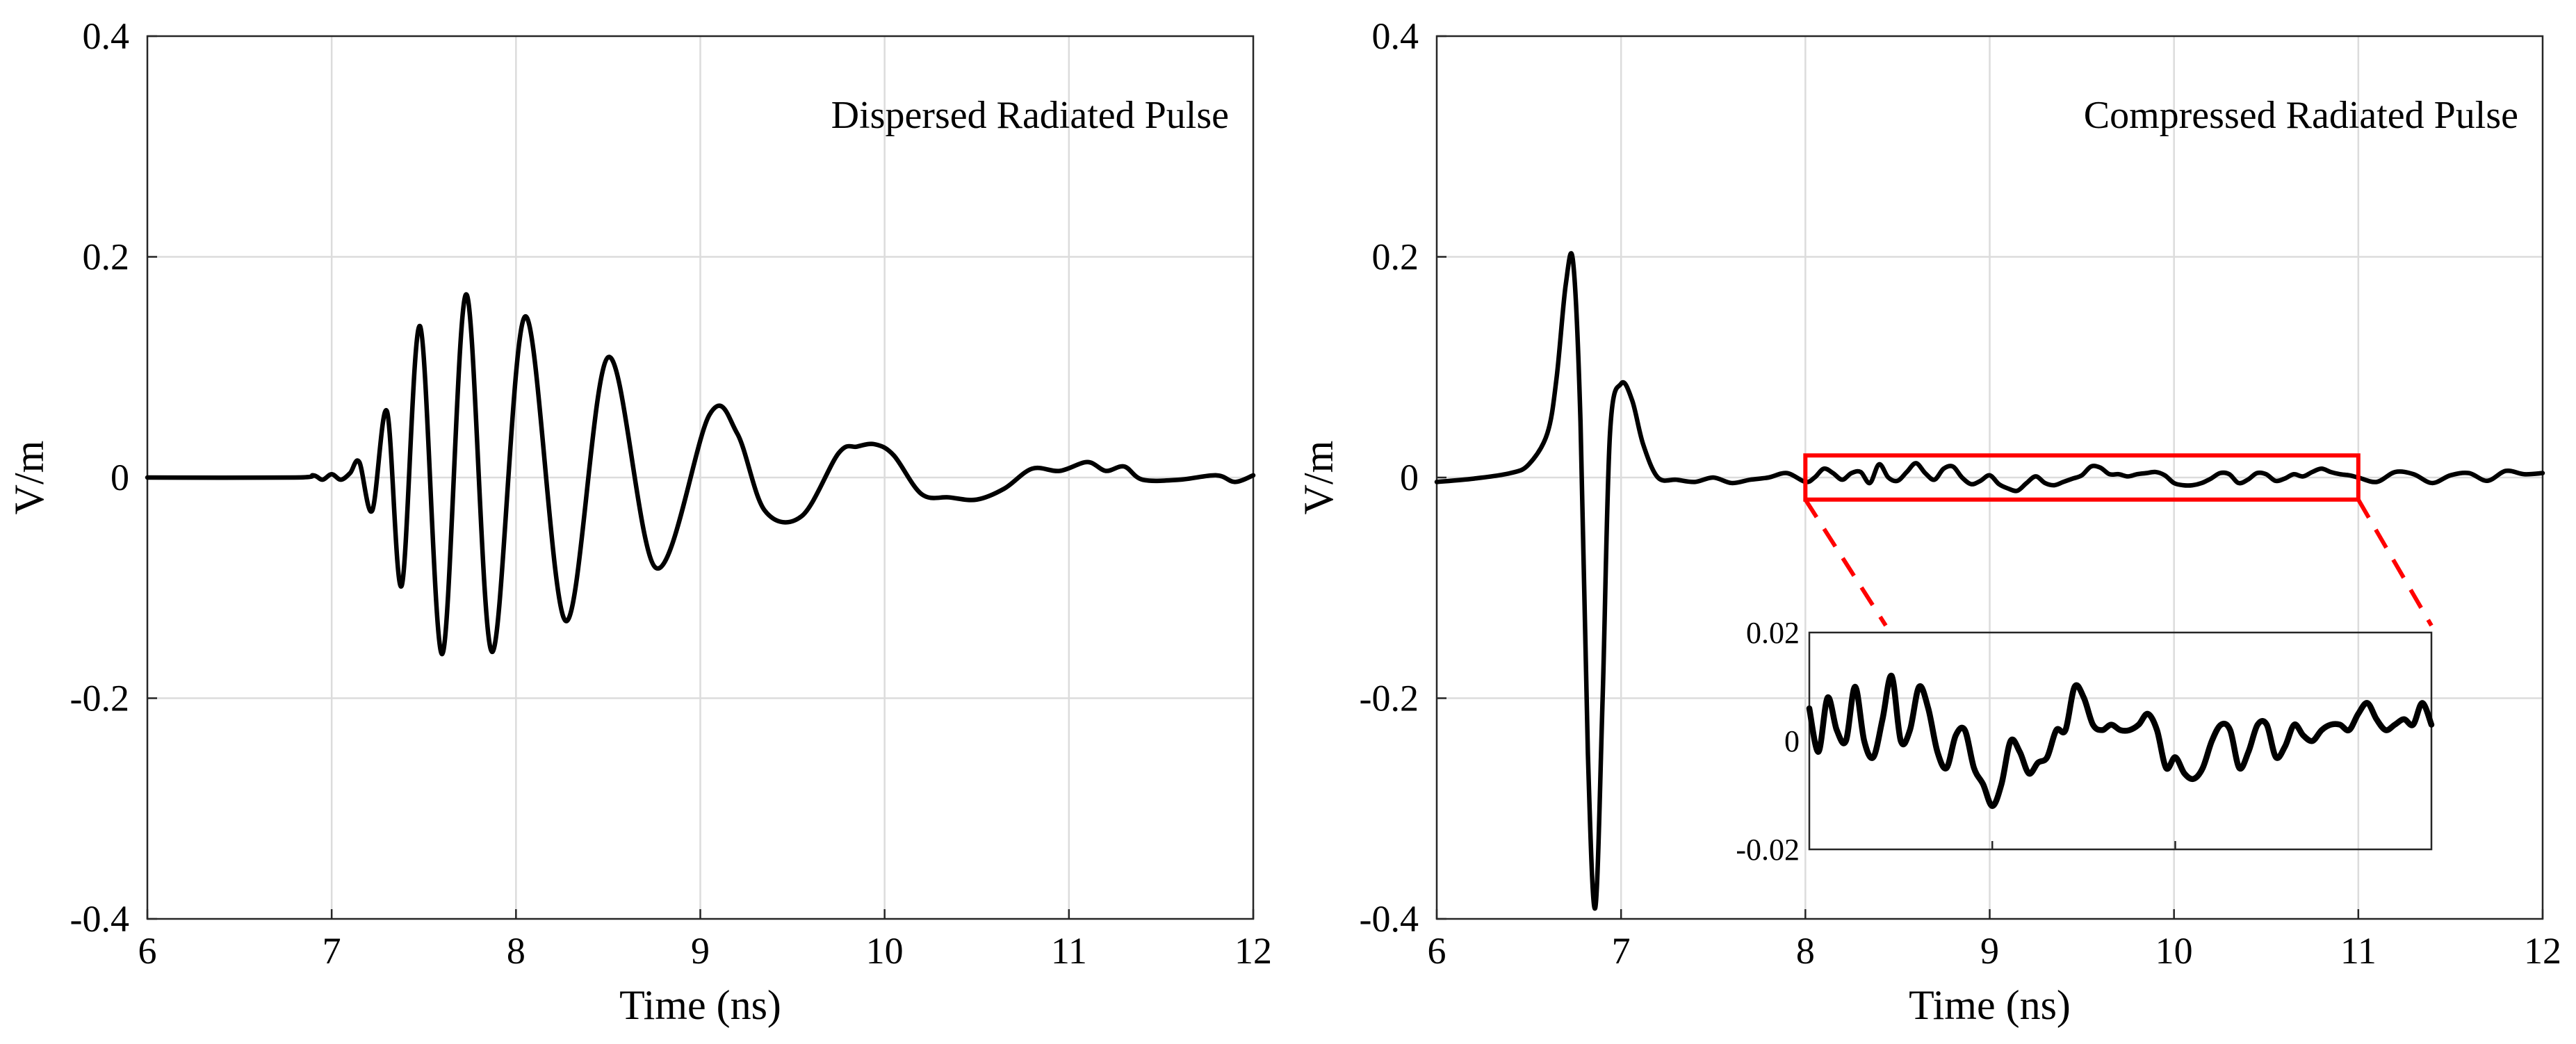 The image size is (2576, 1044). I want to click on zoom-connector-right, so click(2395, 562).